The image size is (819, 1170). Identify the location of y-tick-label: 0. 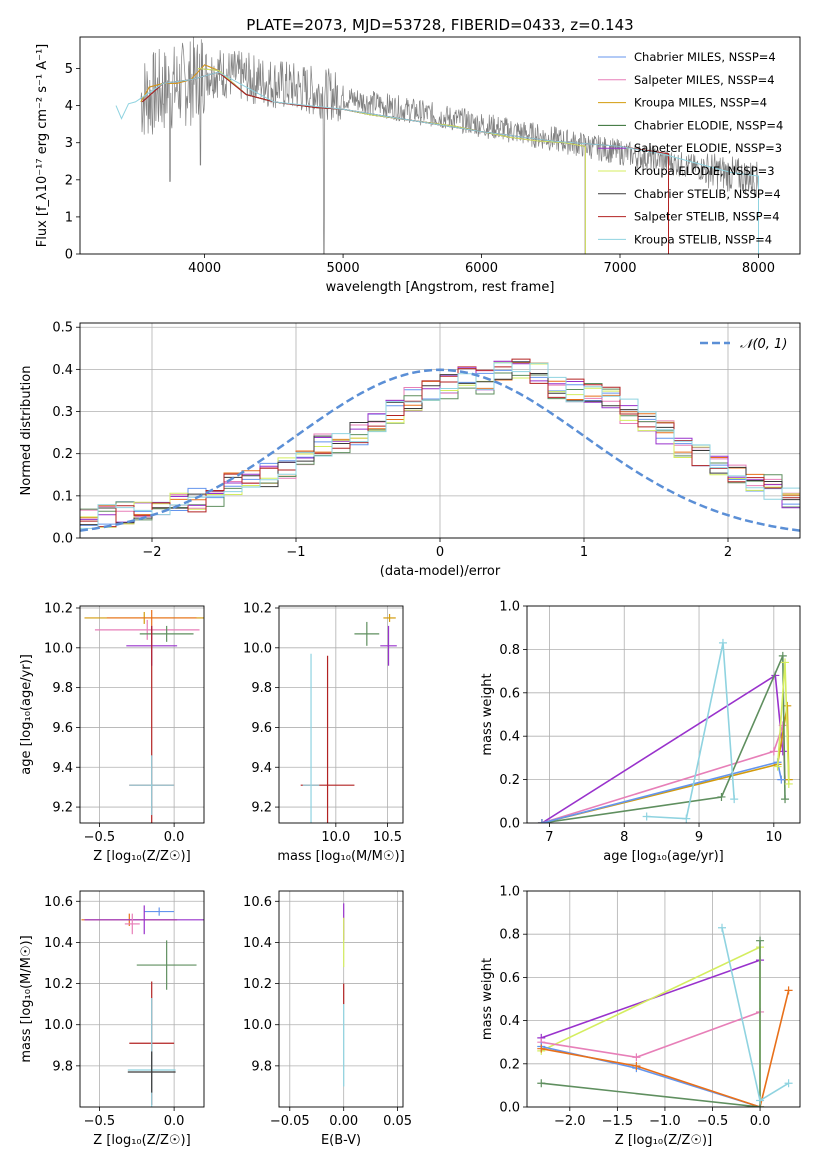
(69, 255).